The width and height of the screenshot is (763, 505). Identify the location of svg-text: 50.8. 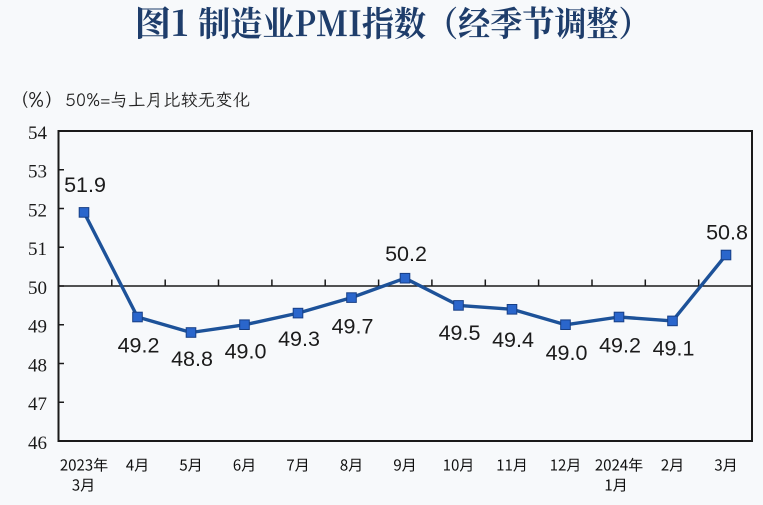
(727, 233).